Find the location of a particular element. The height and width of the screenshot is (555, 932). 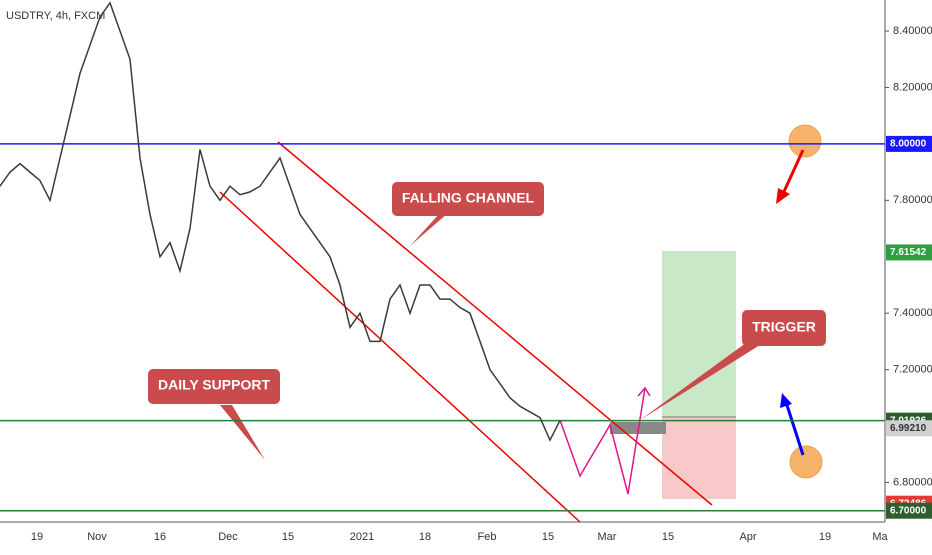

profit-zone is located at coordinates (699, 334).